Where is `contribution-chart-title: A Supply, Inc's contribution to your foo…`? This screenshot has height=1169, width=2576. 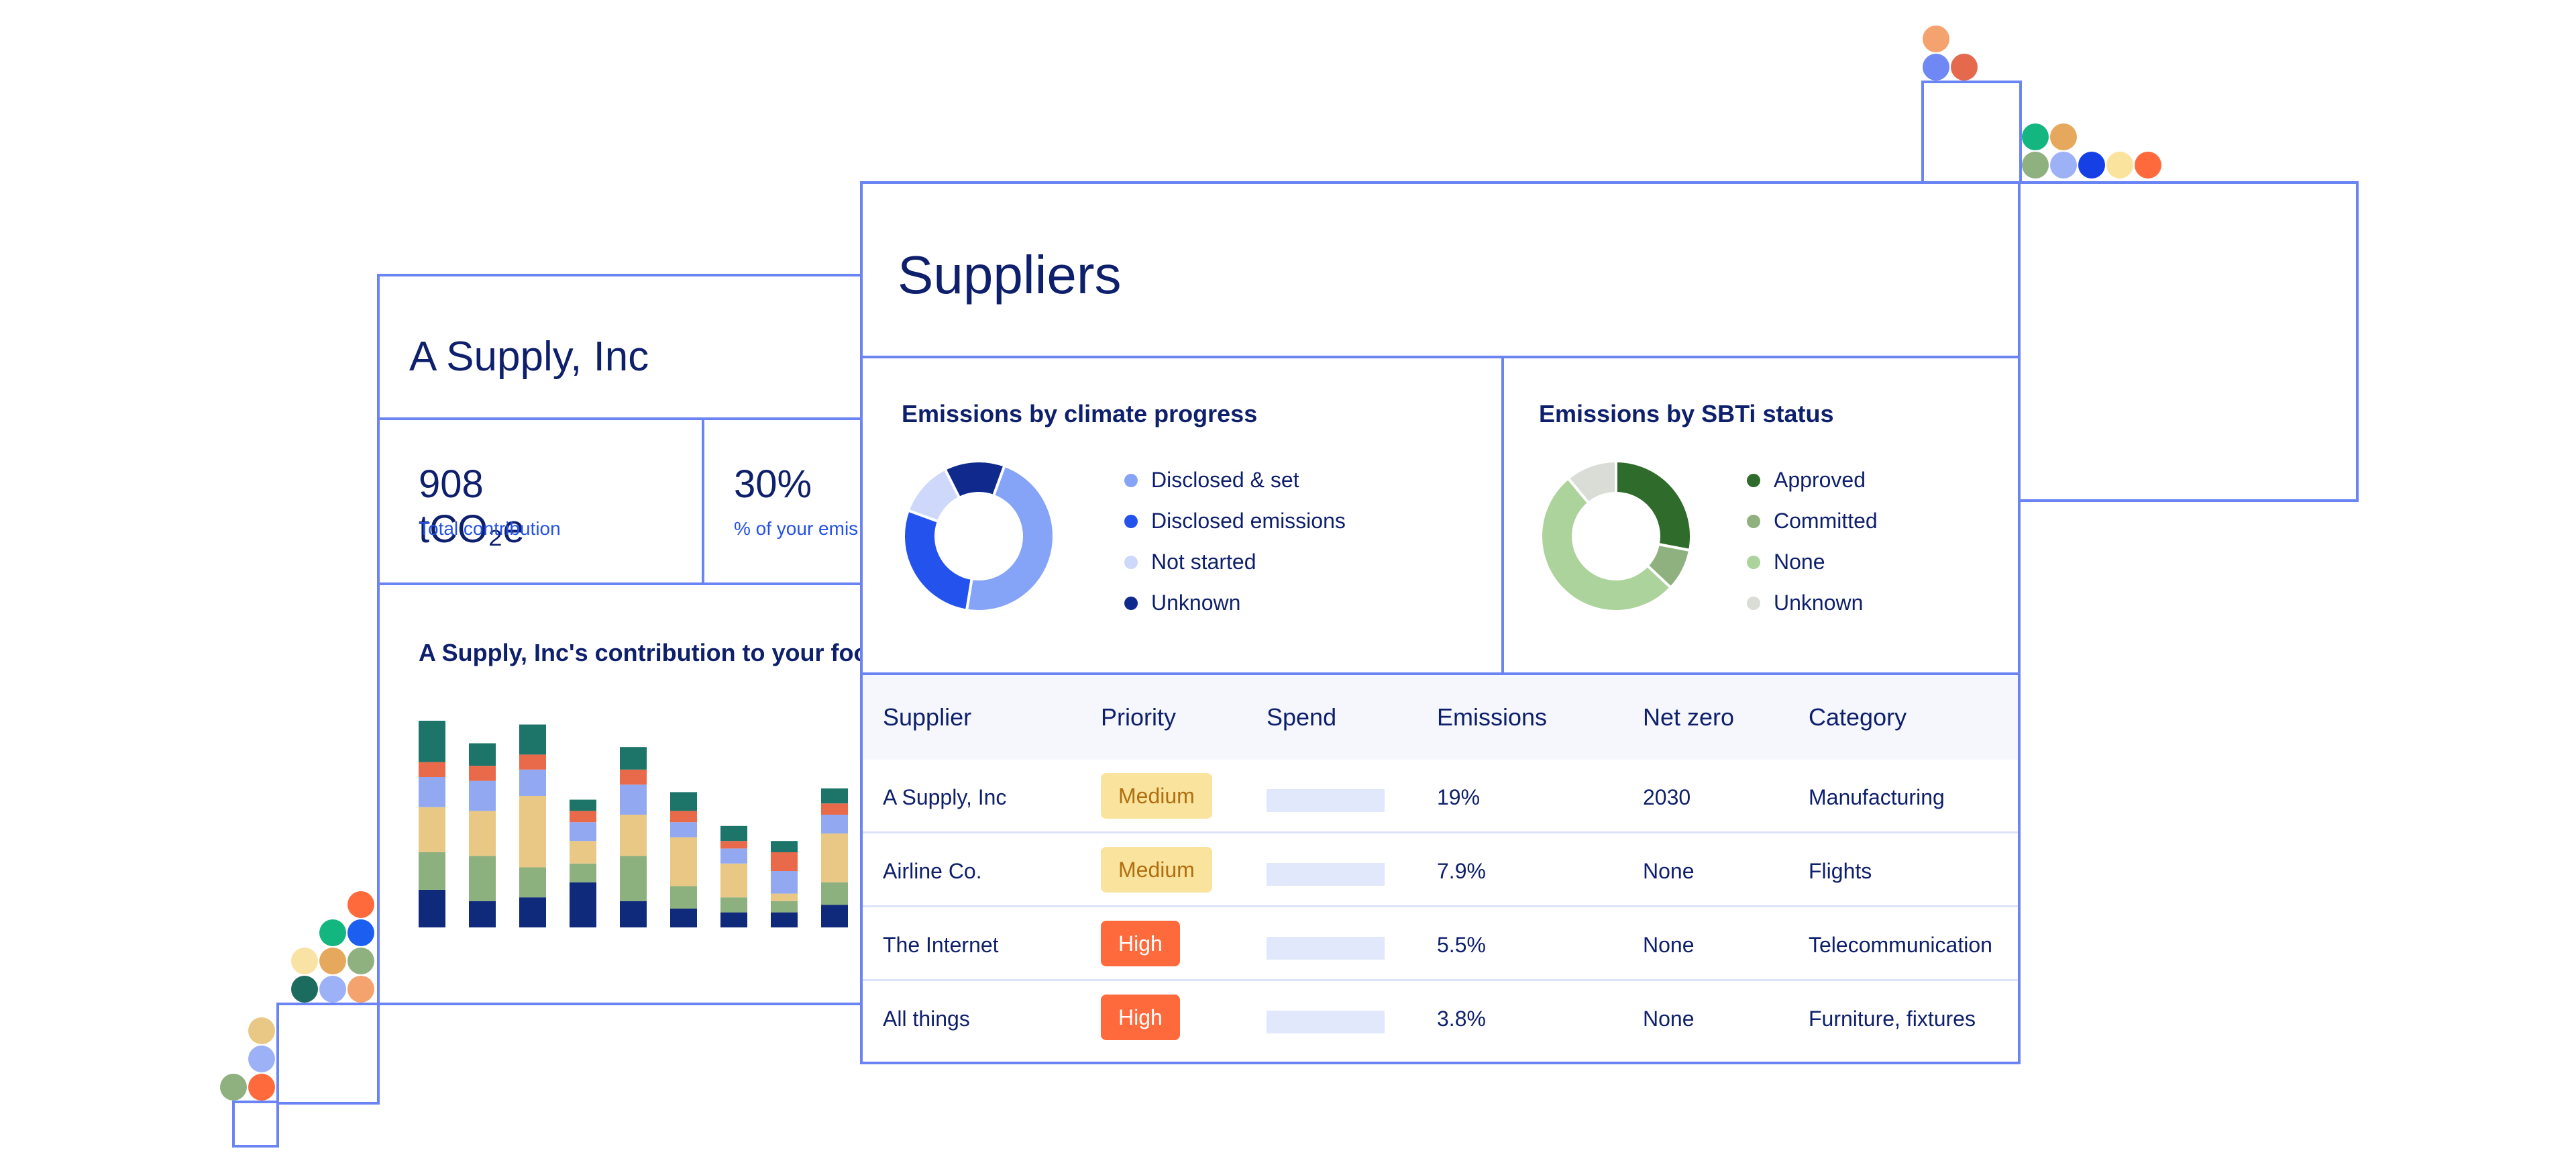
contribution-chart-title: A Supply, Inc's contribution to your foo… is located at coordinates (653, 652).